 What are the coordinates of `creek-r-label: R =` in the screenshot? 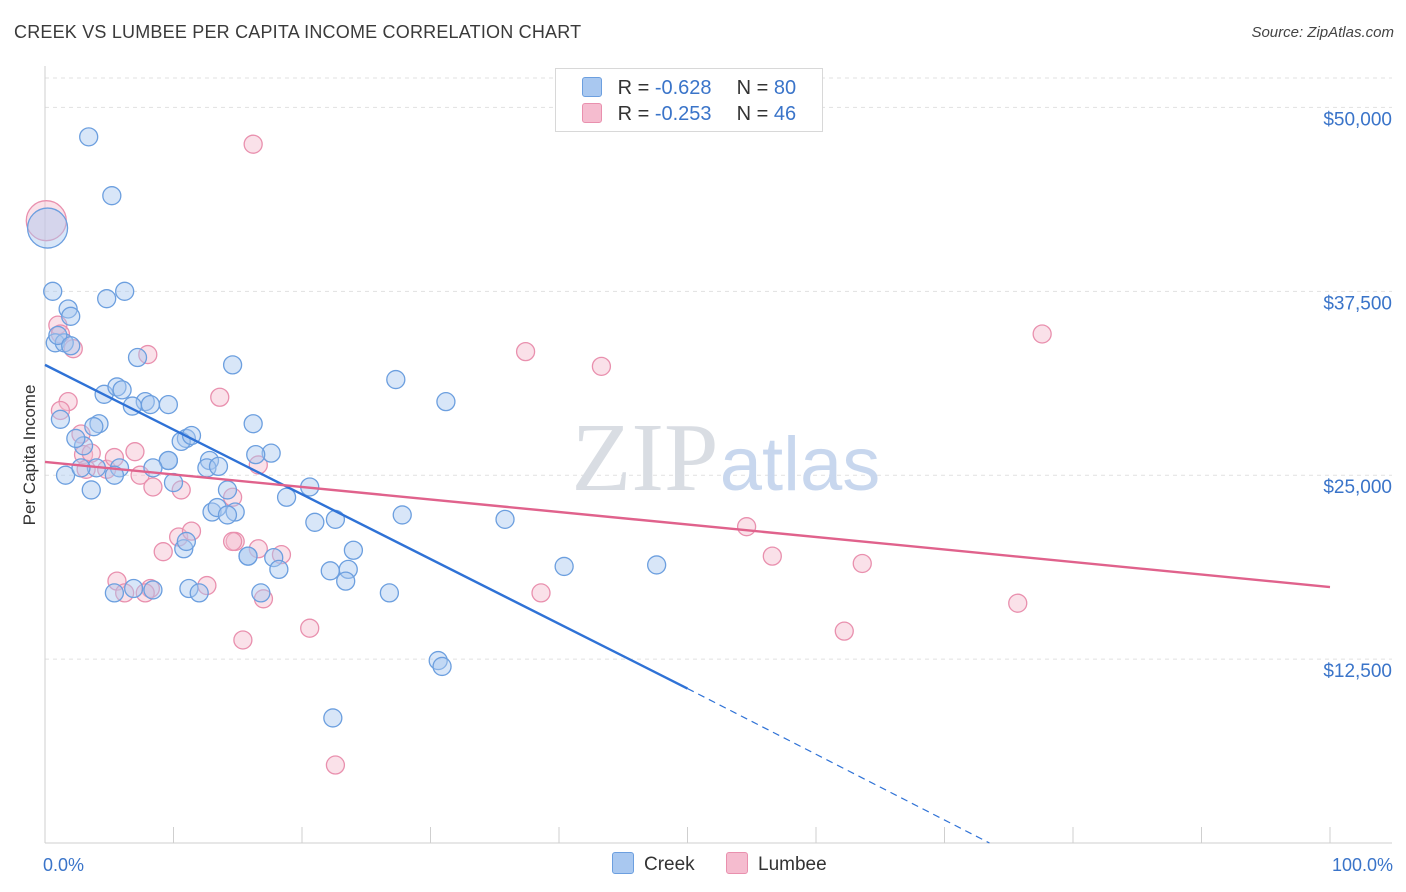 It's located at (636, 88).